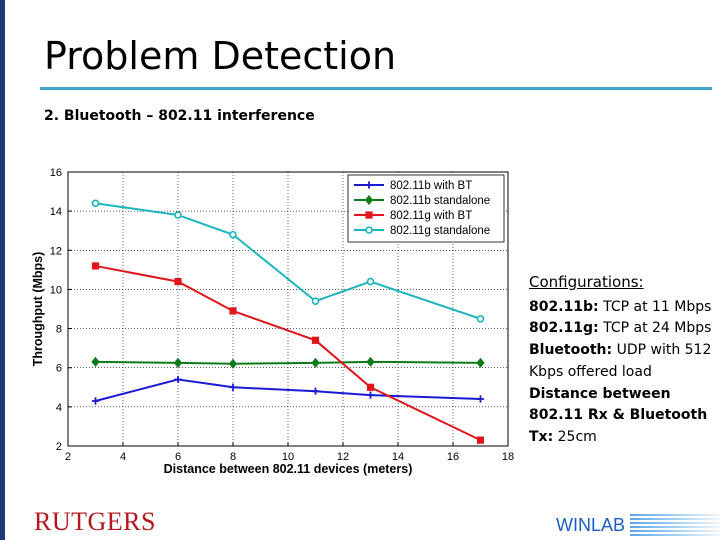 This screenshot has height=540, width=720. What do you see at coordinates (655, 328) in the screenshot?
I see `config-value: TCP at 24 Mbps` at bounding box center [655, 328].